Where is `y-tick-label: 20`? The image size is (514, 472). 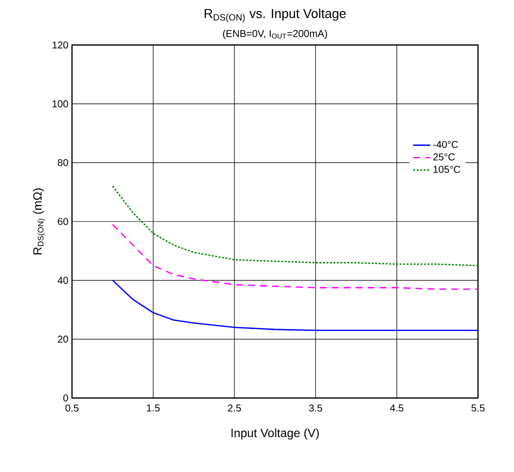 y-tick-label: 20 is located at coordinates (63, 339).